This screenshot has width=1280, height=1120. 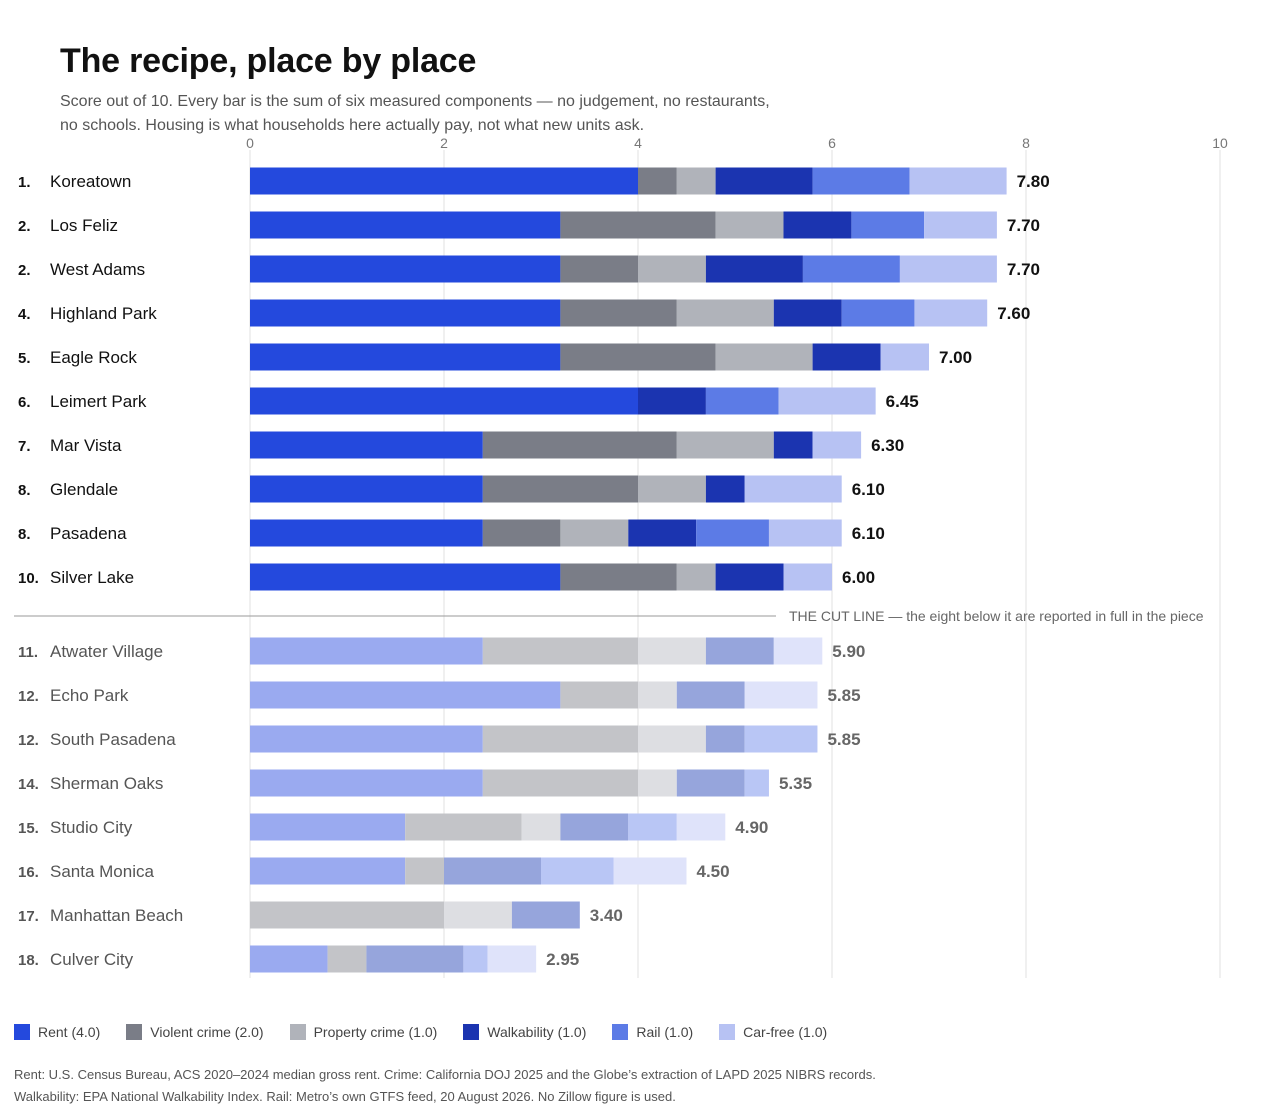 What do you see at coordinates (1026, 143) in the screenshot?
I see `x-tick-label: 8` at bounding box center [1026, 143].